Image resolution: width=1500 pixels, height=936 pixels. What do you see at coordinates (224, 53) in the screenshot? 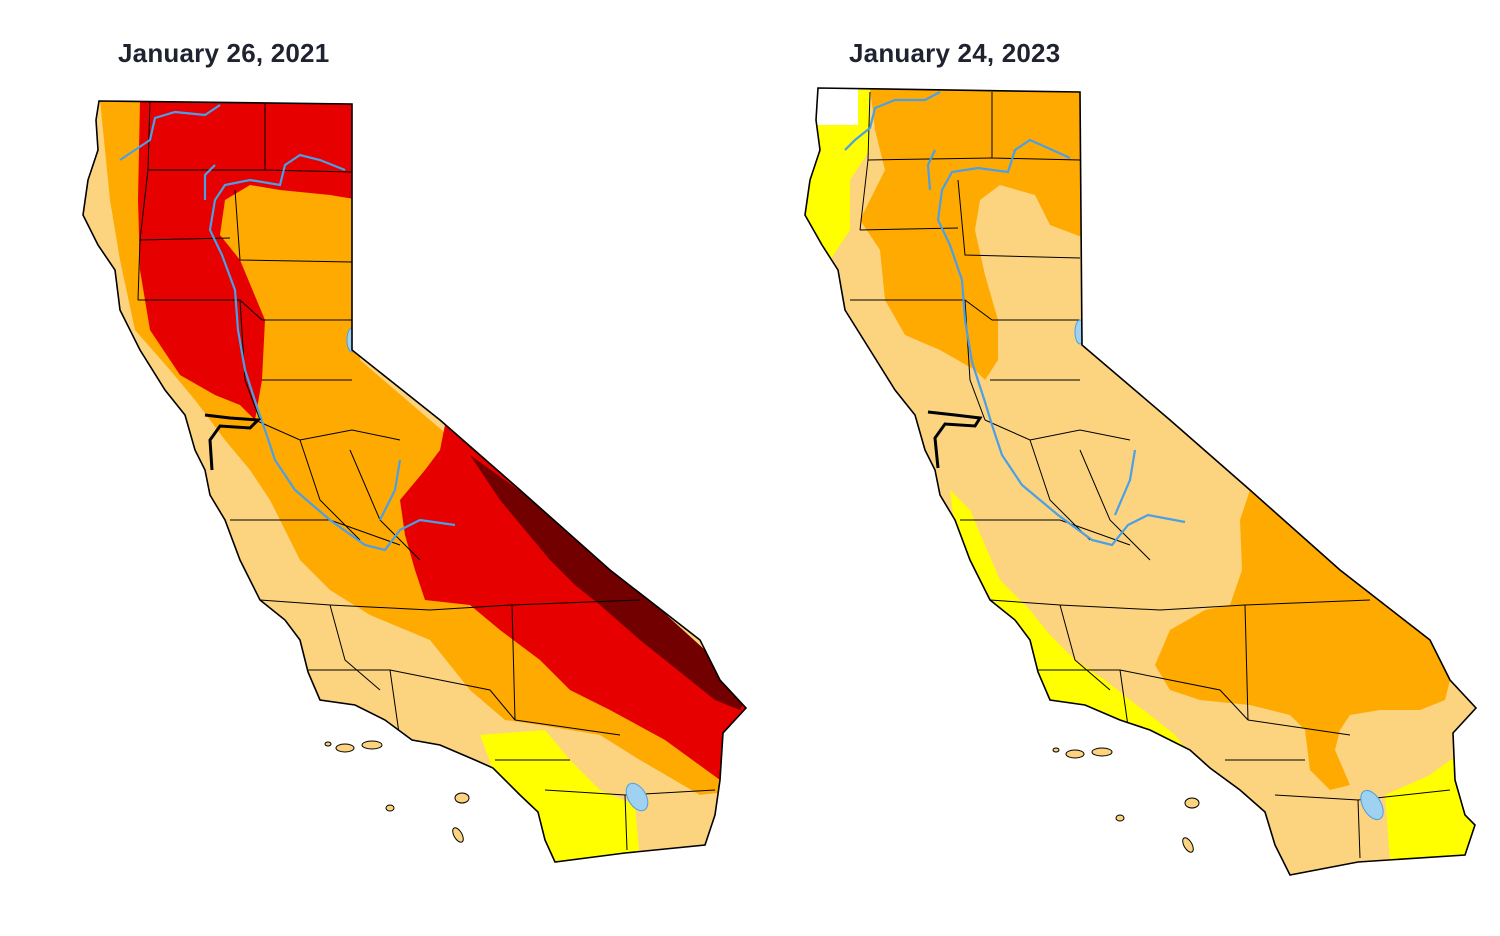
I see `map-title-2021: January 26, 2021` at bounding box center [224, 53].